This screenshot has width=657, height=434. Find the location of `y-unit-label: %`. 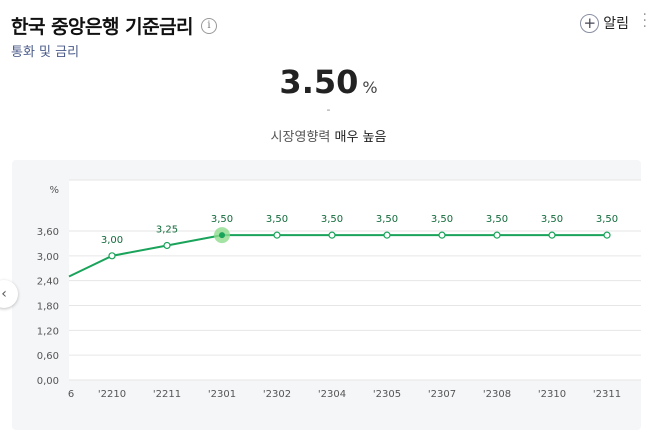

y-unit-label: % is located at coordinates (54, 190).